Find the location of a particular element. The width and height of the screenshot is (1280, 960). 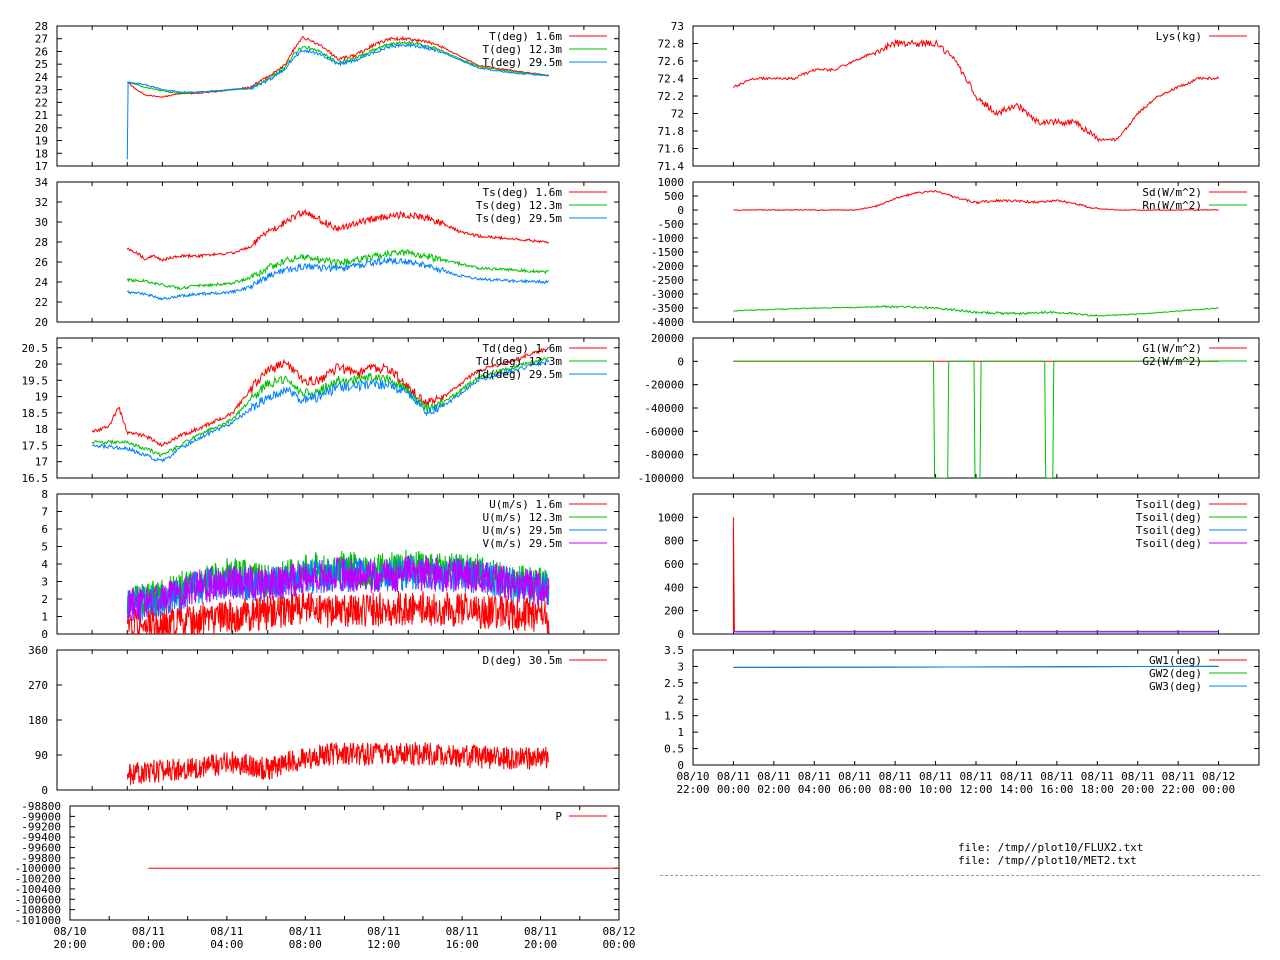

y-tick-label: 27 is located at coordinates (41, 39).